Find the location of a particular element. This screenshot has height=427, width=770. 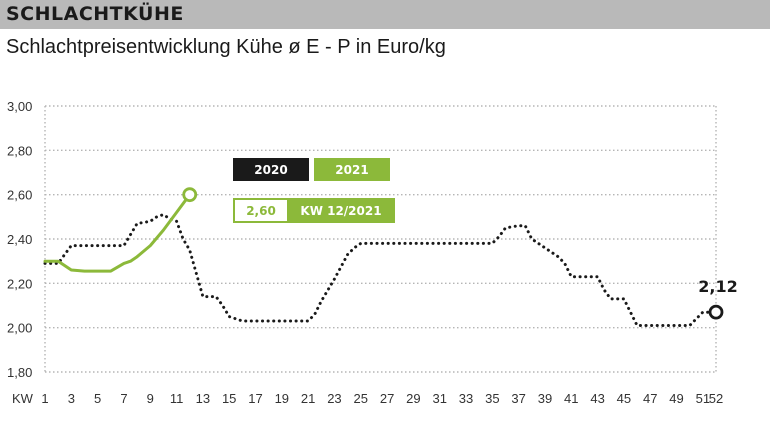

legend-label-2020: 2020 is located at coordinates (270, 170).